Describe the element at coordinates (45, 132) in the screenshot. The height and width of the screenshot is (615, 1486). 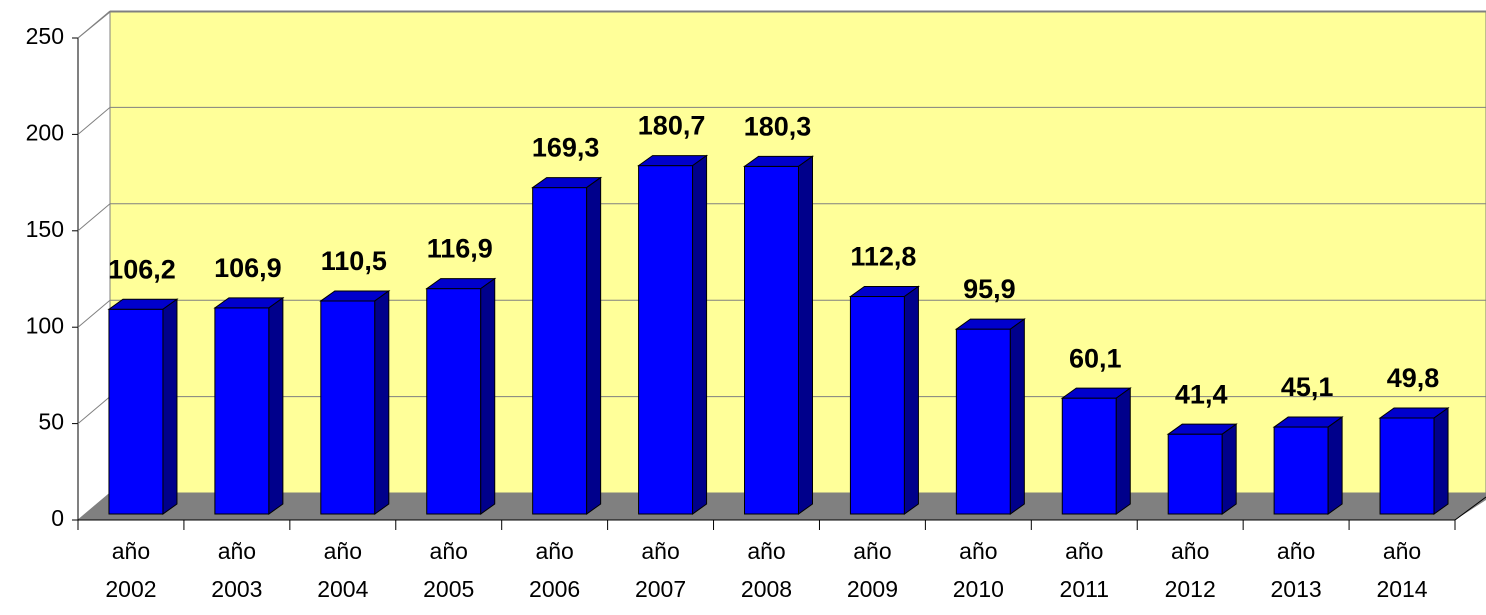
I see `y-tick-label: 200` at that location.